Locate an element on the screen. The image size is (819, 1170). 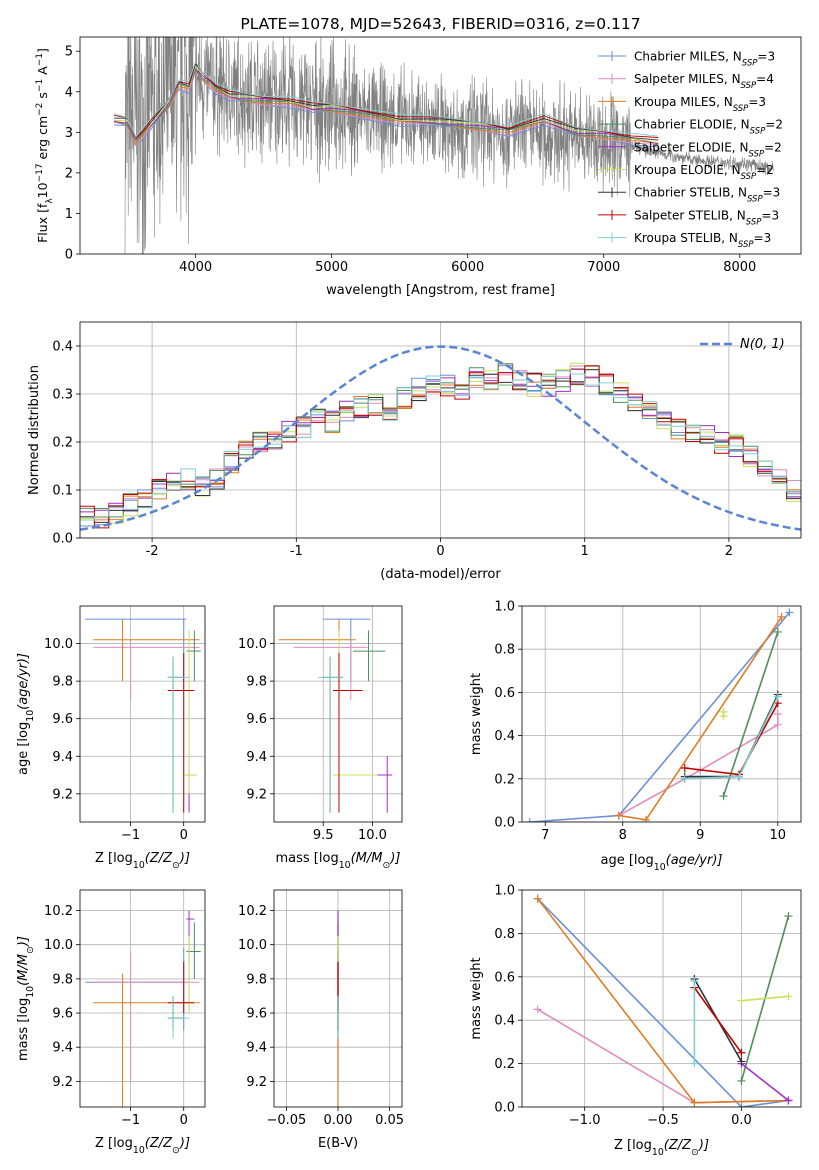
x-tick-label: 8 is located at coordinates (623, 835).